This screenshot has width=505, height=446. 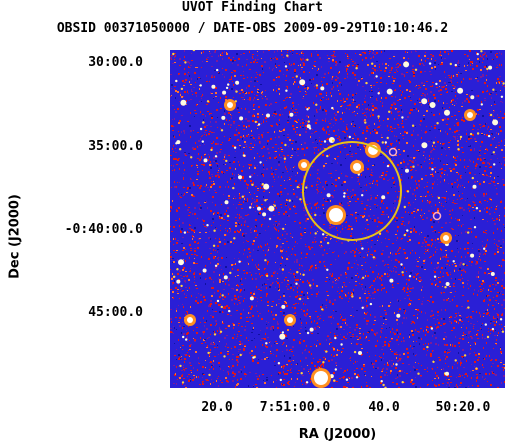 What do you see at coordinates (103, 229) in the screenshot?
I see `dec-tick-label: -0:40:00.0` at bounding box center [103, 229].